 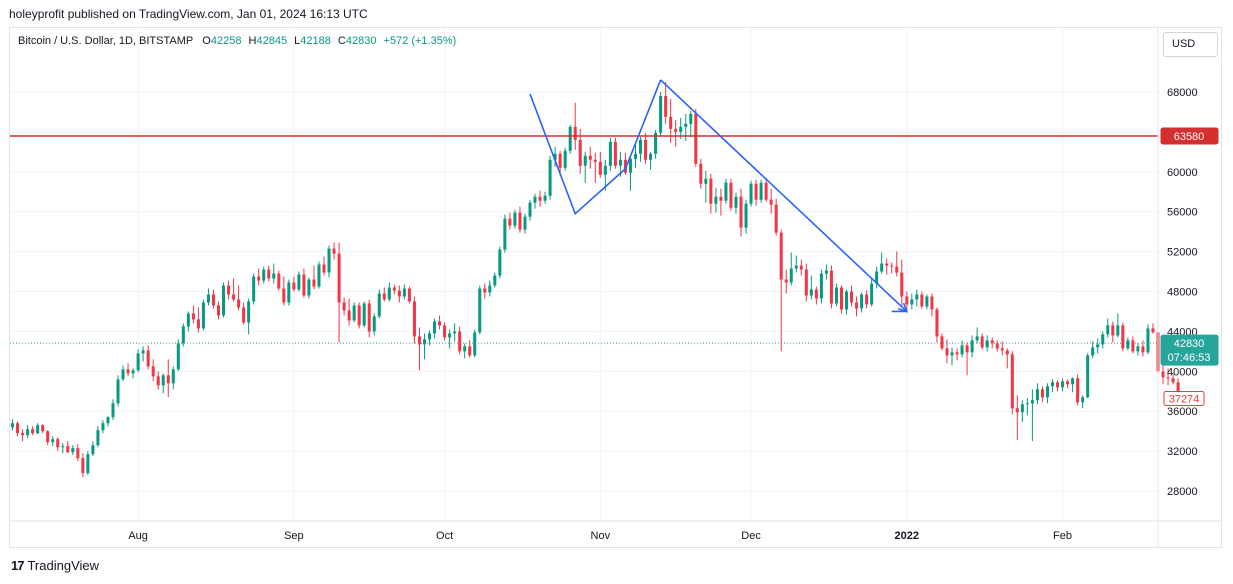 What do you see at coordinates (272, 41) in the screenshot?
I see `high-value: 42845` at bounding box center [272, 41].